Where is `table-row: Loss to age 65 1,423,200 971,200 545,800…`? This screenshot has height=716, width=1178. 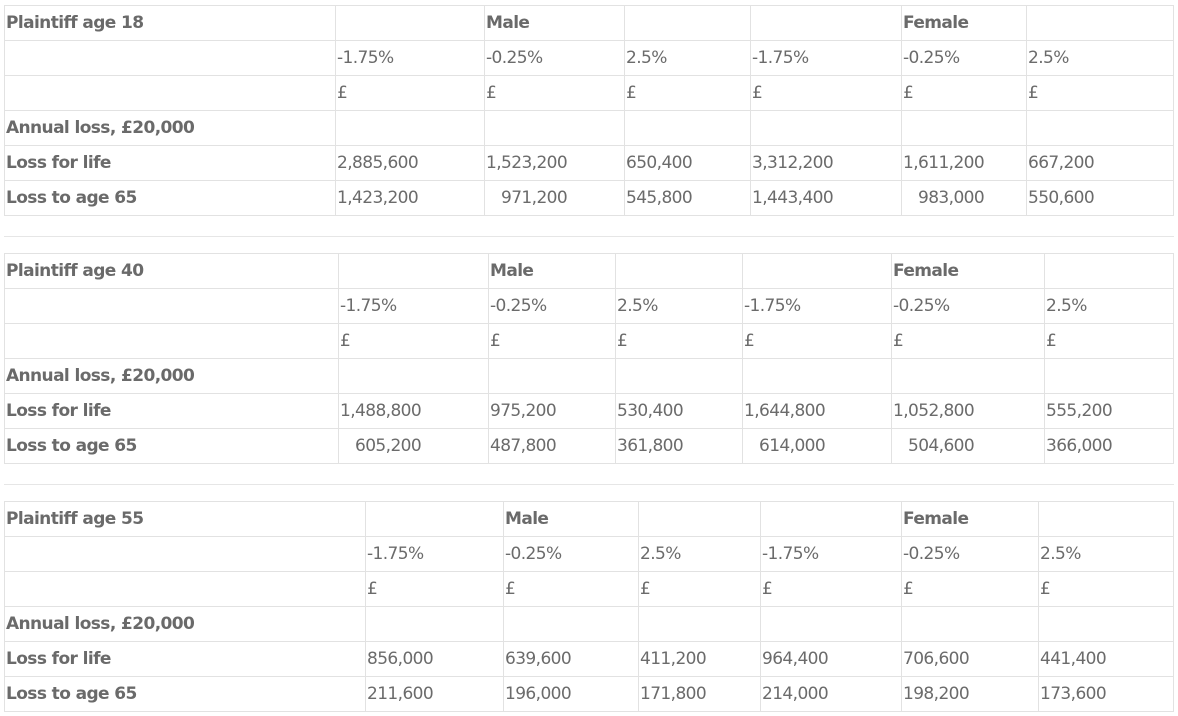 table-row: Loss to age 65 1,423,200 971,200 545,800… is located at coordinates (589, 198).